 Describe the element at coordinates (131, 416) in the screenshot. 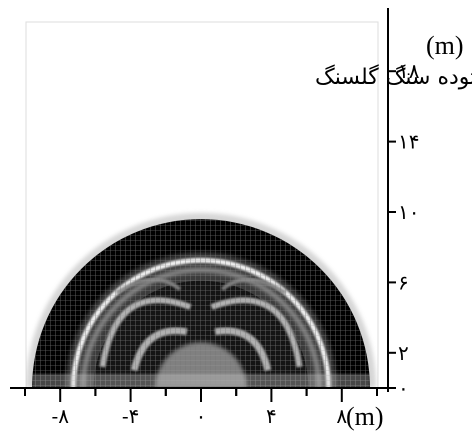

I see `x-tick-label: -۴` at that location.